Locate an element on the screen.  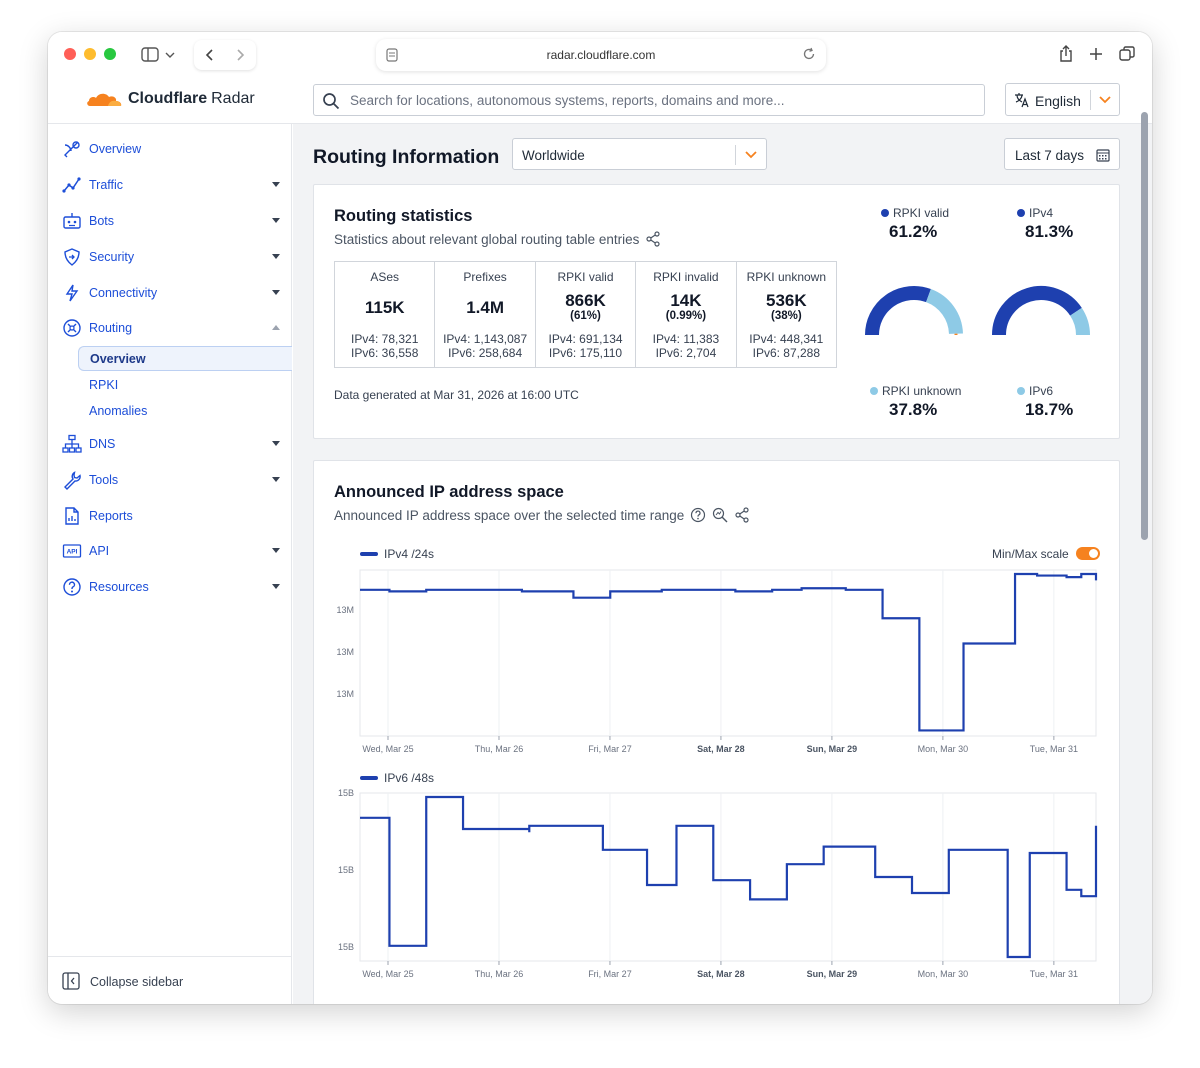
sidebar-item-reports: Reports is located at coordinates (170, 516).